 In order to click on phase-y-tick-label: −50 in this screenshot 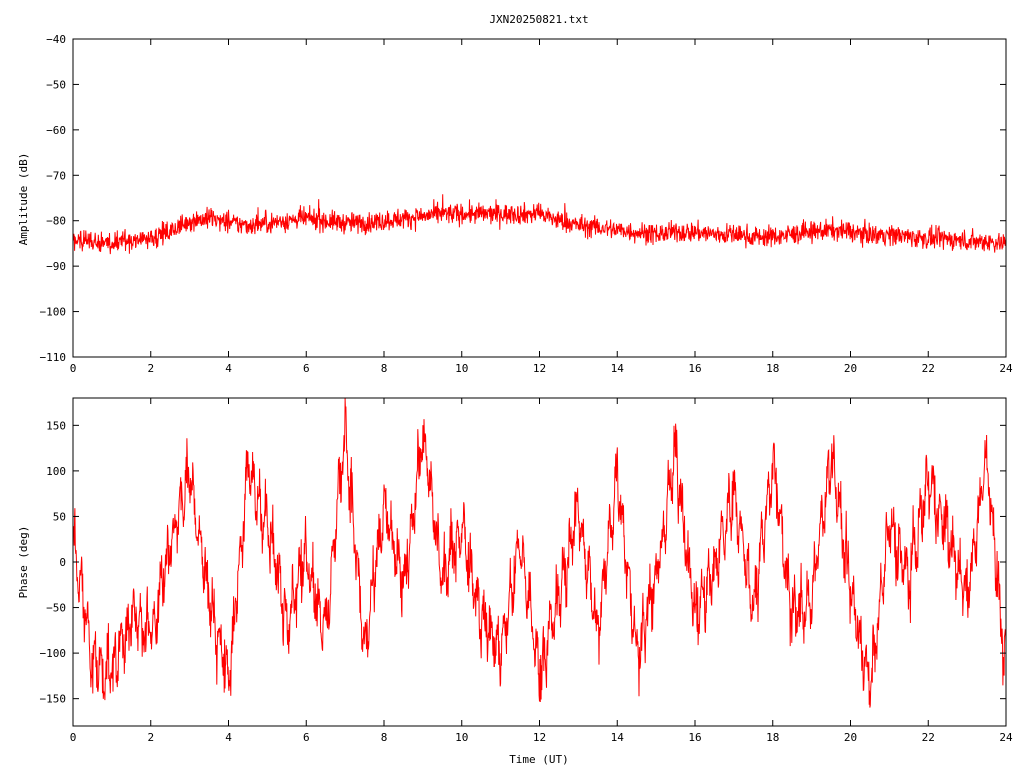, I will do `click(56, 608)`.